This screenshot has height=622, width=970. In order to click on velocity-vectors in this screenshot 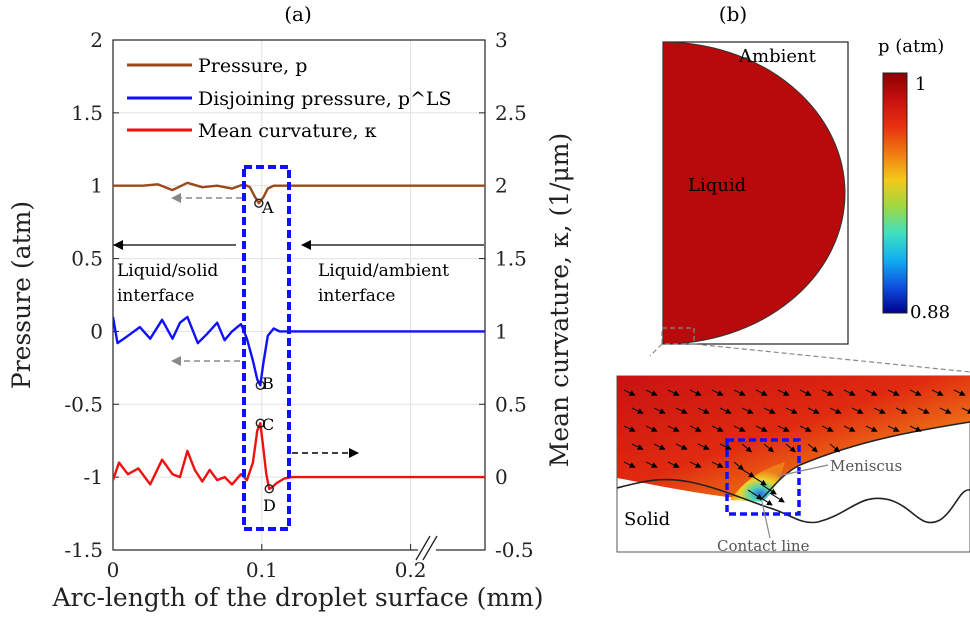, I will do `click(796, 447)`.